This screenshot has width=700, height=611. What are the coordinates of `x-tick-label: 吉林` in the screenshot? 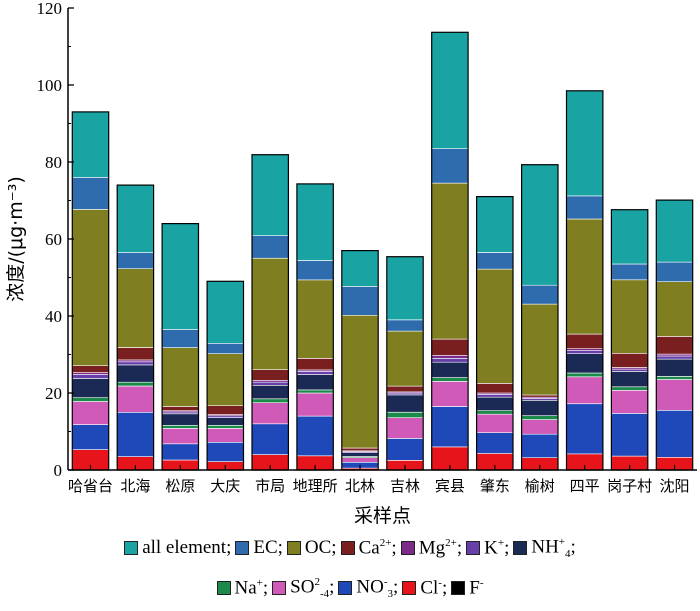 It's located at (405, 486).